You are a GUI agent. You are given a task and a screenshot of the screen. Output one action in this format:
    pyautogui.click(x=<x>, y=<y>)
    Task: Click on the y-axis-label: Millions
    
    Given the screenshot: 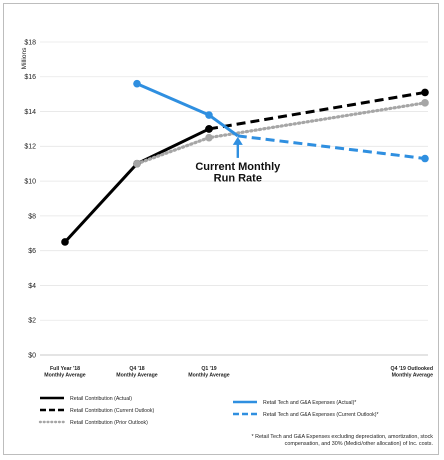 What is the action you would take?
    pyautogui.click(x=24, y=58)
    